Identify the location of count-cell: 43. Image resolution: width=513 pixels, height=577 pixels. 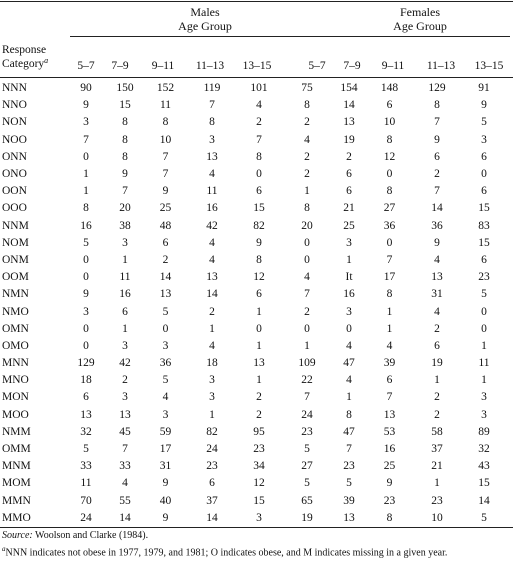
(484, 466).